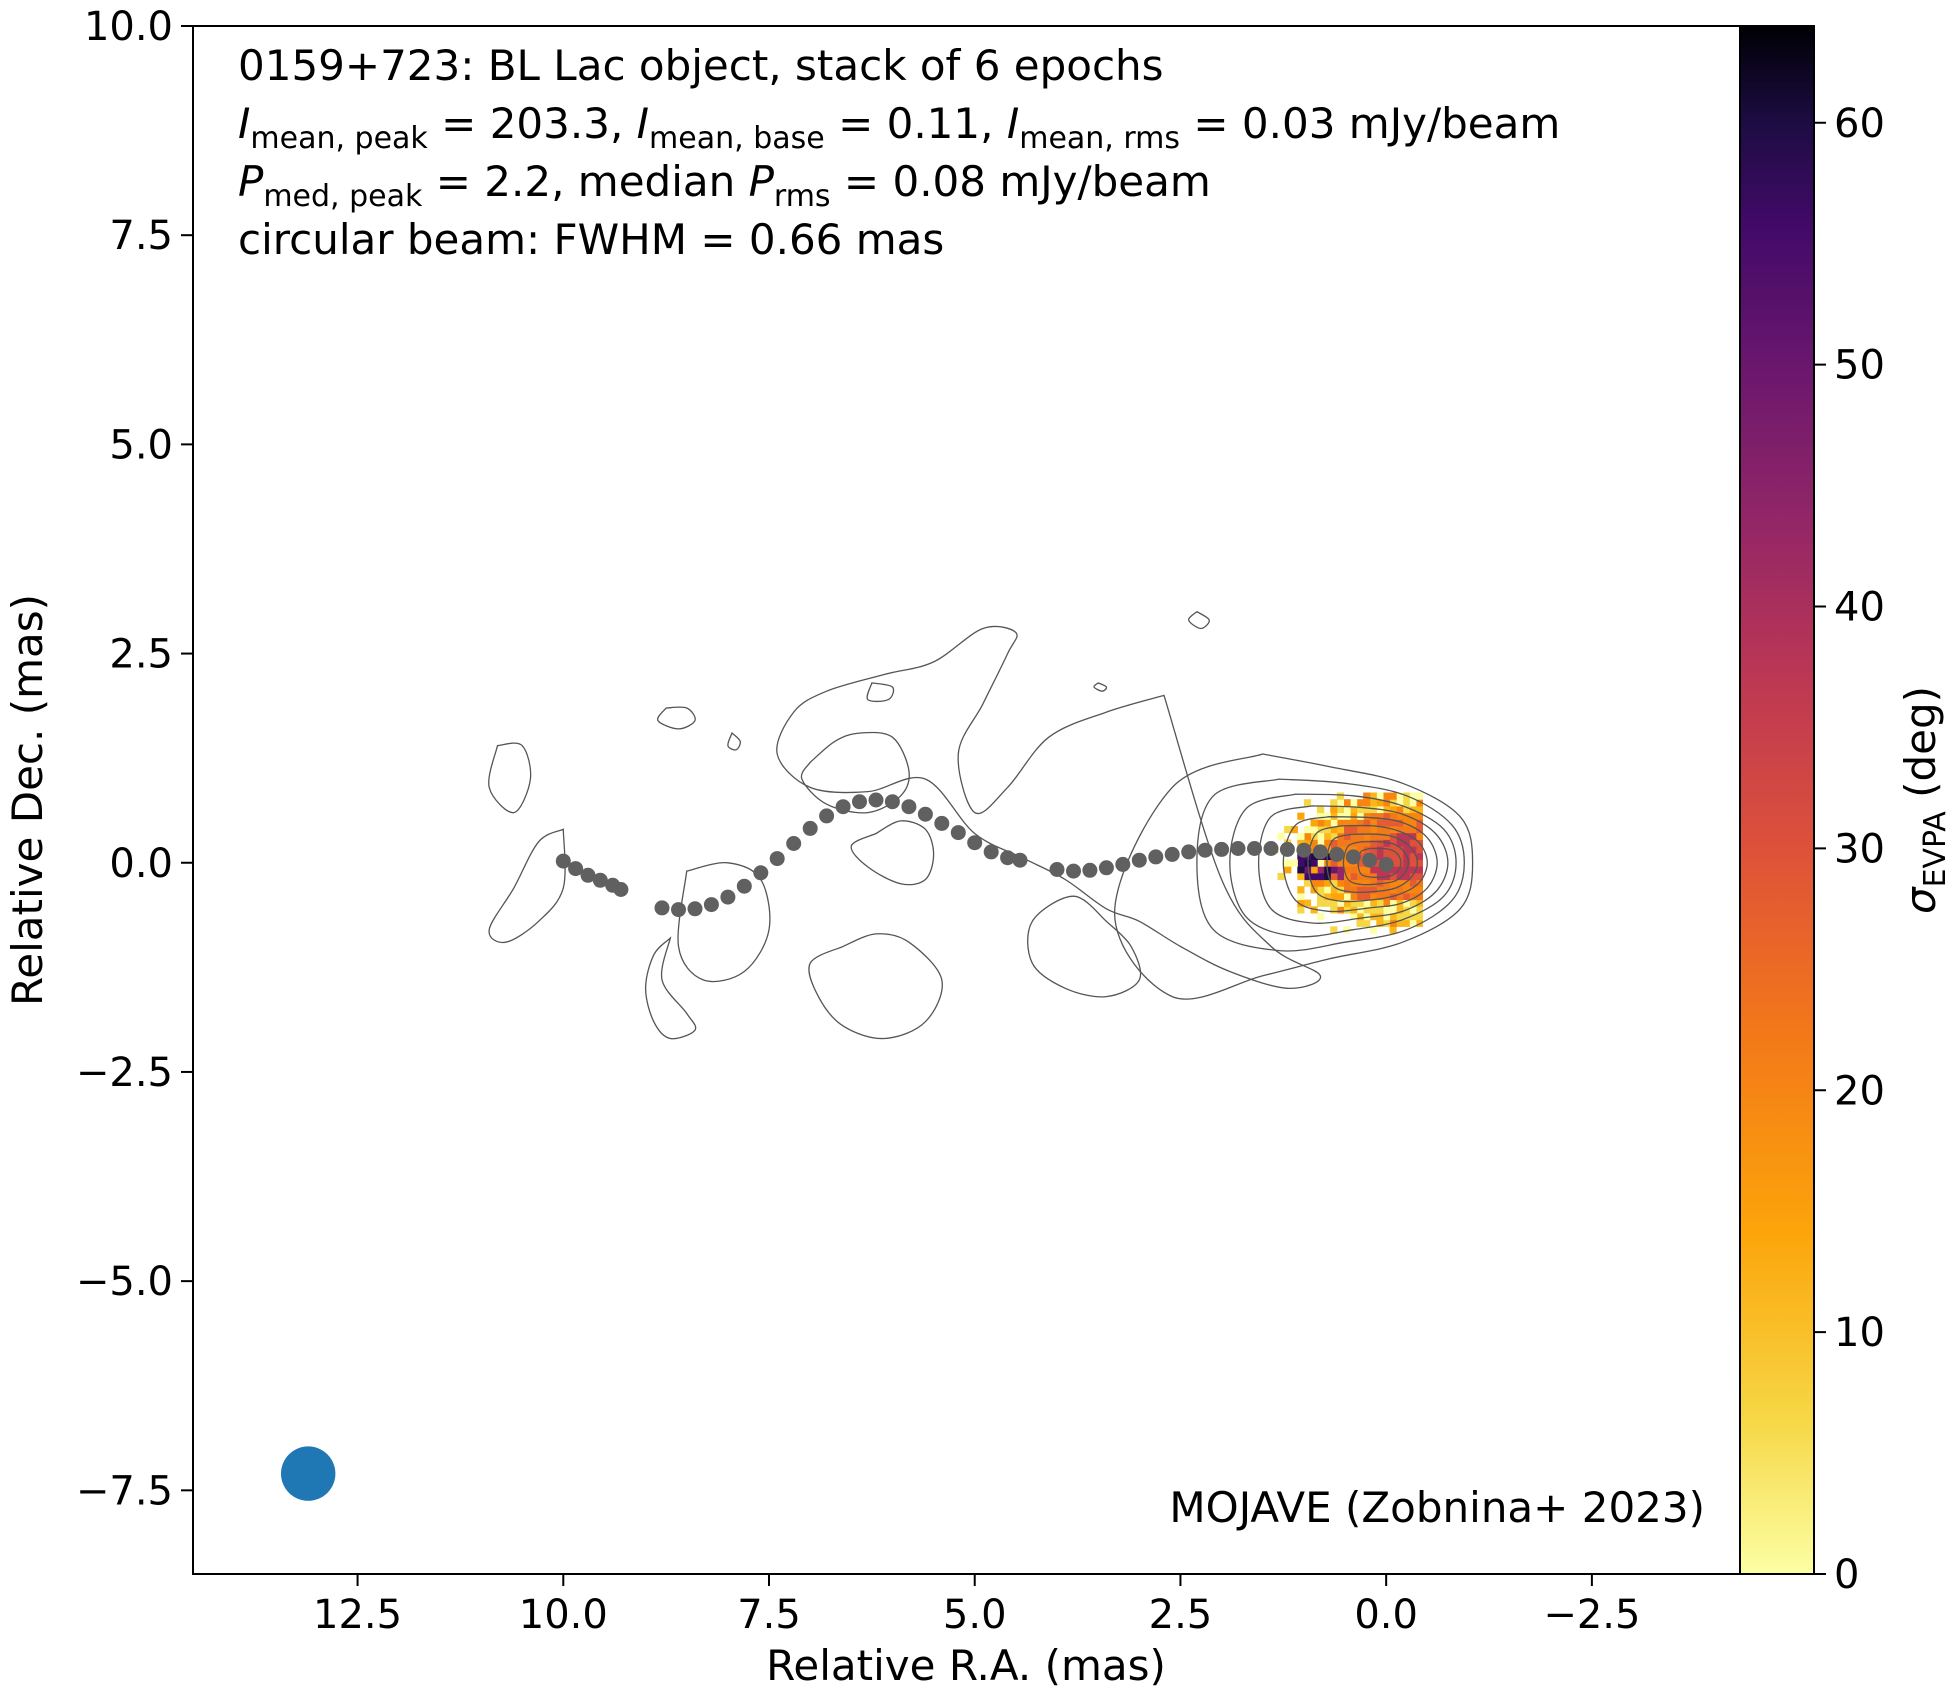 The image size is (1949, 1691). I want to click on p-rms-symbol: P, so click(762, 181).